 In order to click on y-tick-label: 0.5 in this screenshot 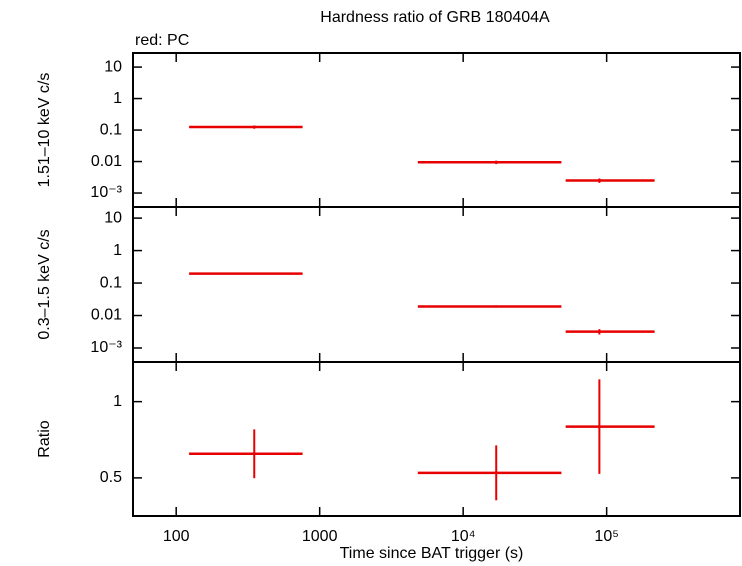, I will do `click(111, 477)`.